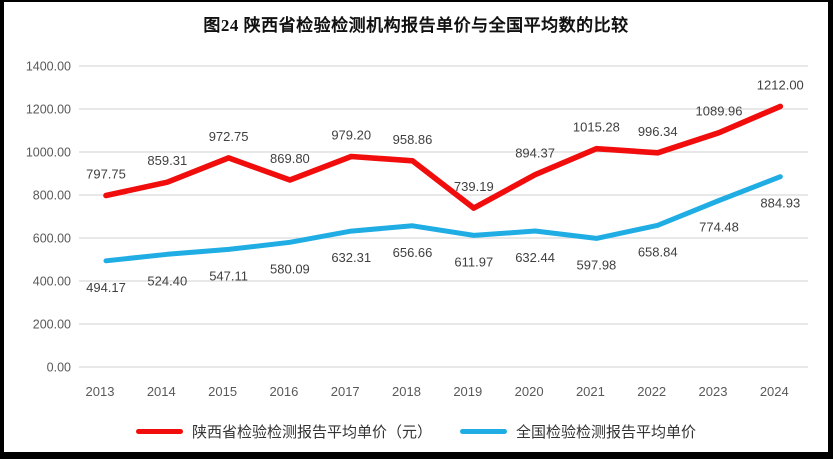 This screenshot has width=833, height=459. What do you see at coordinates (351, 257) in the screenshot?
I see `value-label: 632.31` at bounding box center [351, 257].